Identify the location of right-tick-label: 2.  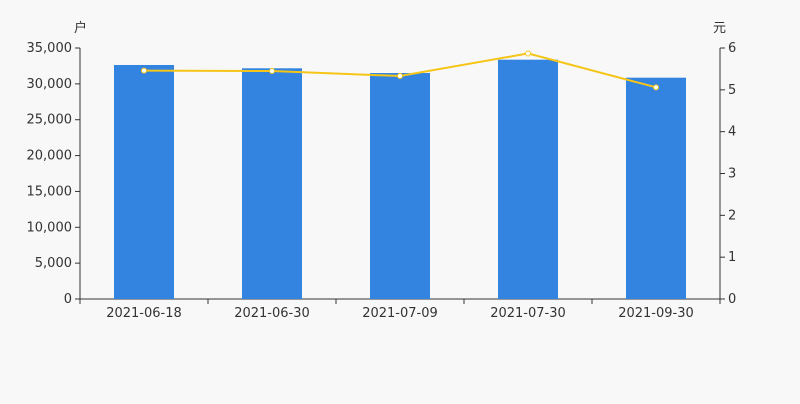
(732, 215).